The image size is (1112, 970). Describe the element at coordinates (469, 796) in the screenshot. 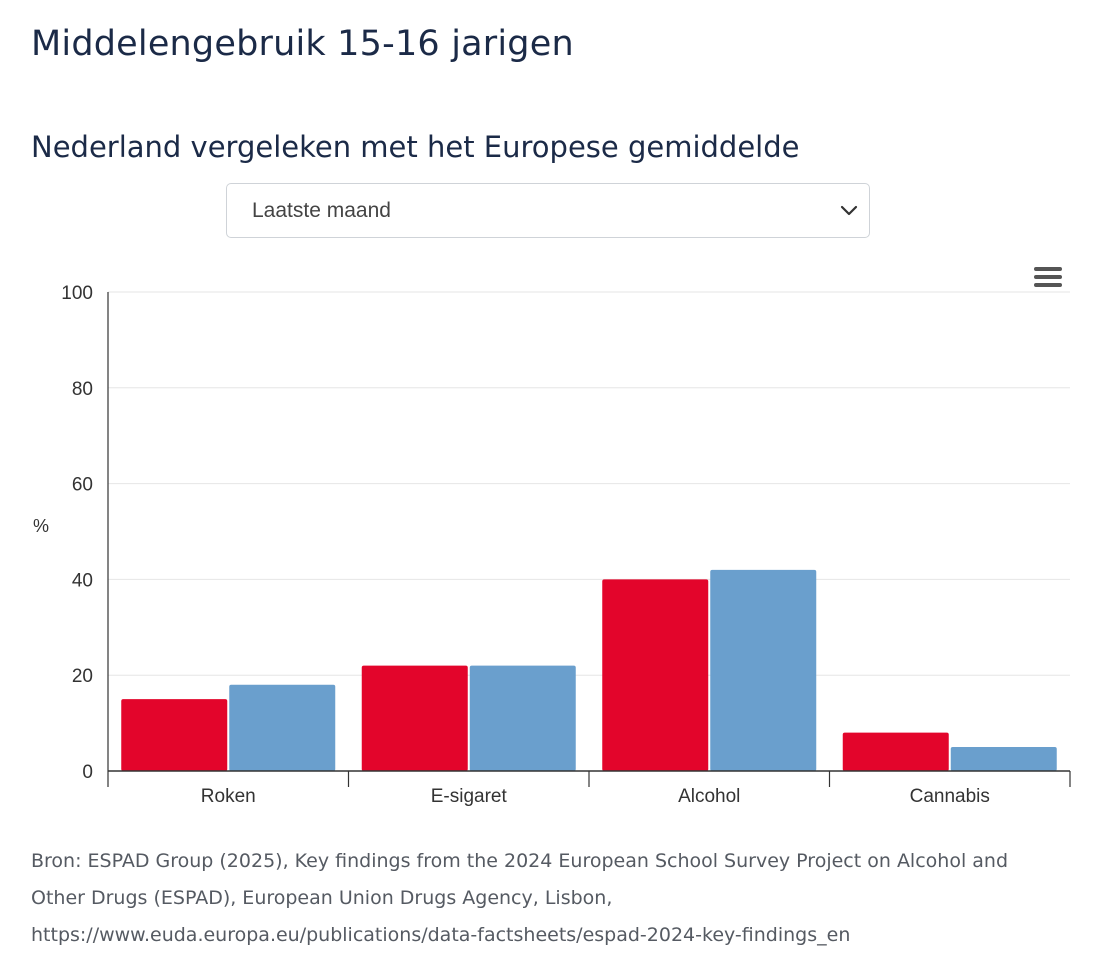

I see `x-tick-label: E-sigaret` at that location.